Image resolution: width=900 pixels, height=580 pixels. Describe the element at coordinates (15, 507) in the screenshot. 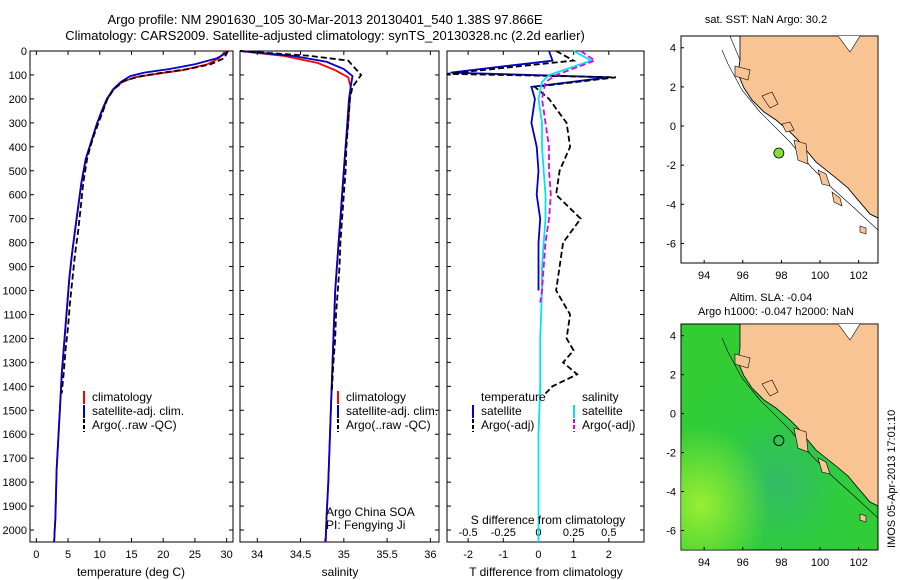

I see `depth-tick-label: 1900` at that location.